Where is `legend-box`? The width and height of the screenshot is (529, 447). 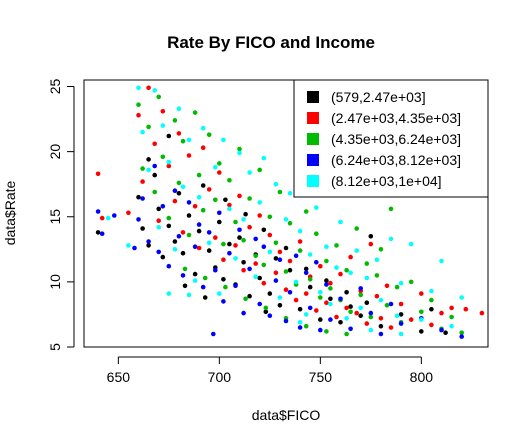 legend-box is located at coordinates (391, 138).